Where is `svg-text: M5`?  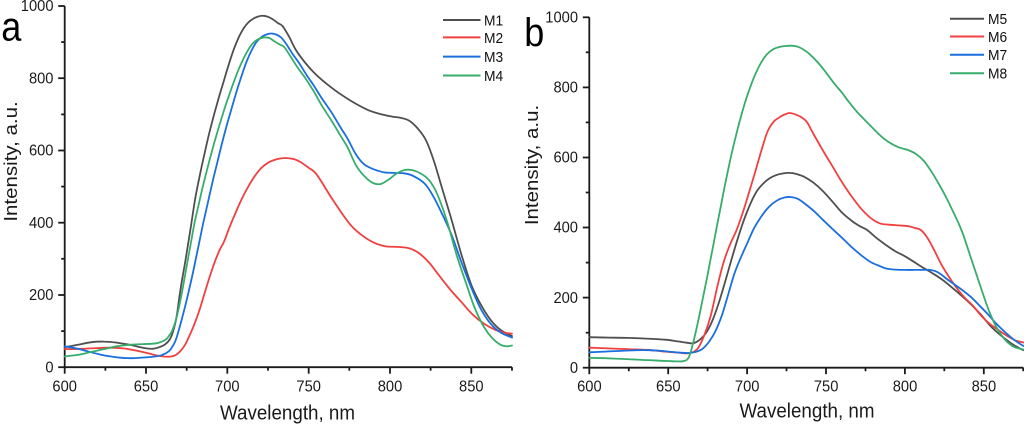 svg-text: M5 is located at coordinates (997, 20).